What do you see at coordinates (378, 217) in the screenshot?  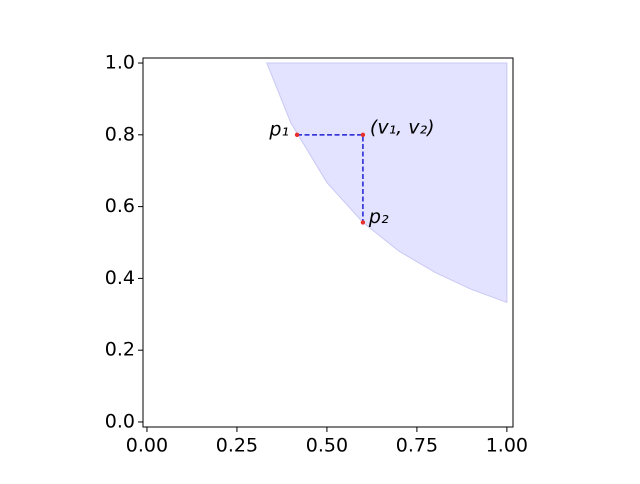 I see `point-label: p₂` at bounding box center [378, 217].